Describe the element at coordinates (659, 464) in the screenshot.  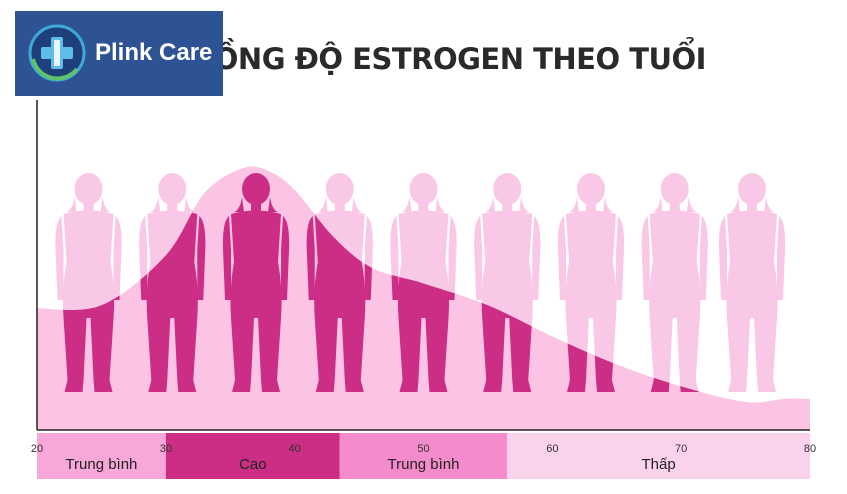
I see `age-band-label: Thấp` at that location.